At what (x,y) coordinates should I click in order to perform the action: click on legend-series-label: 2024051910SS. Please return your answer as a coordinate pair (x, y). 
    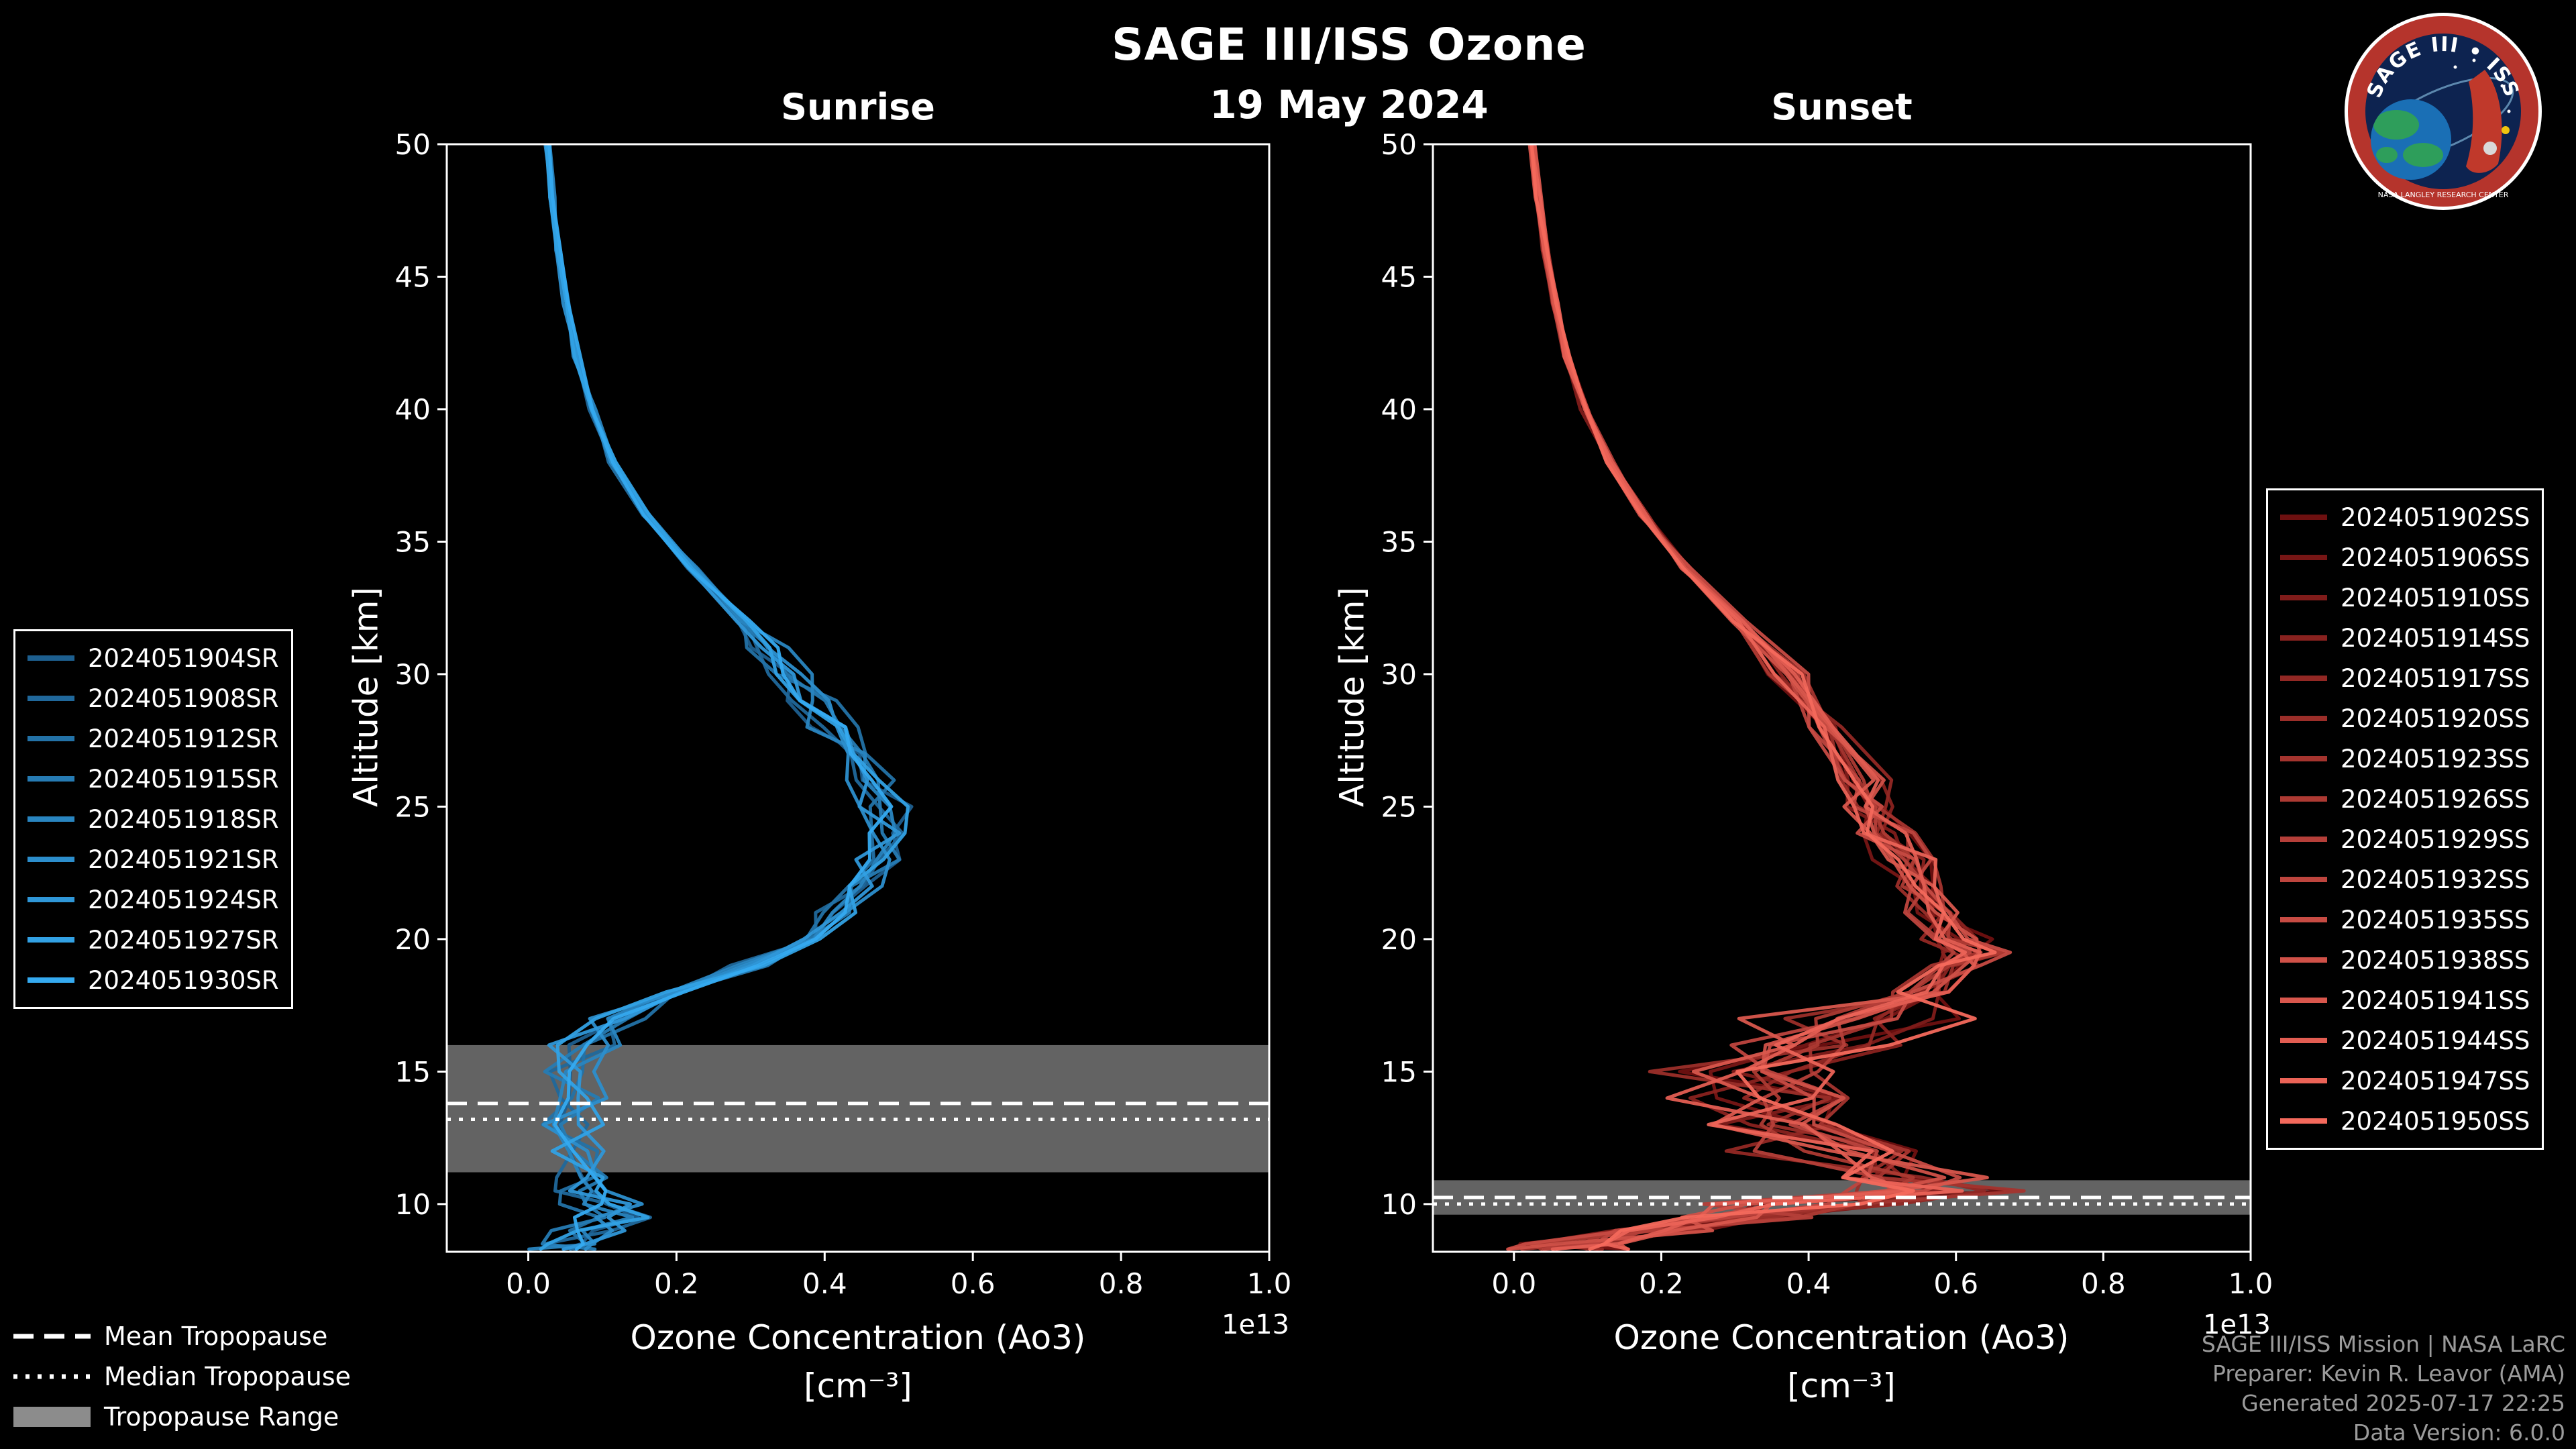
    Looking at the image, I should click on (2435, 597).